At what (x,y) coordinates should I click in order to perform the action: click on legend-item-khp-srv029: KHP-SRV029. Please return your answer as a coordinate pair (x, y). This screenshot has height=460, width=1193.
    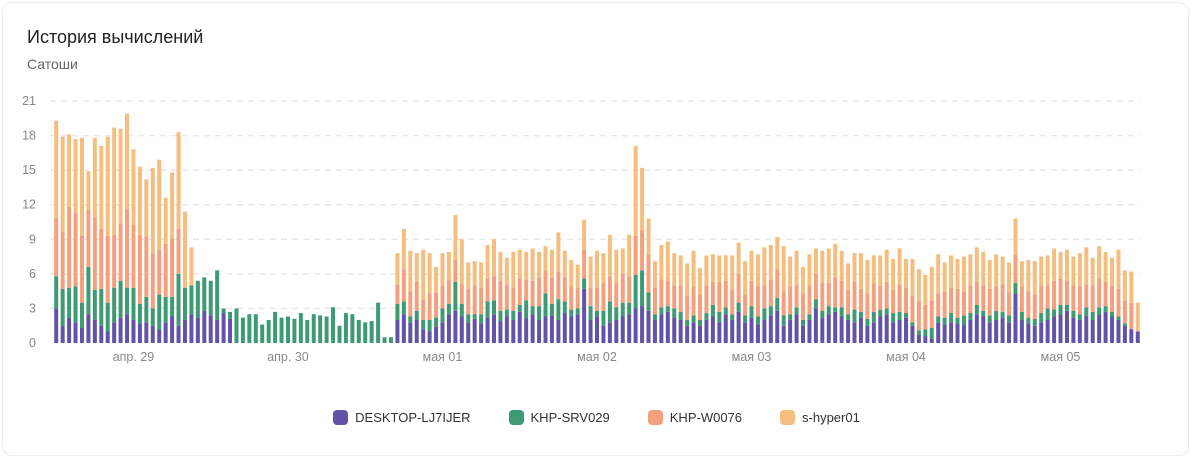
    Looking at the image, I should click on (559, 417).